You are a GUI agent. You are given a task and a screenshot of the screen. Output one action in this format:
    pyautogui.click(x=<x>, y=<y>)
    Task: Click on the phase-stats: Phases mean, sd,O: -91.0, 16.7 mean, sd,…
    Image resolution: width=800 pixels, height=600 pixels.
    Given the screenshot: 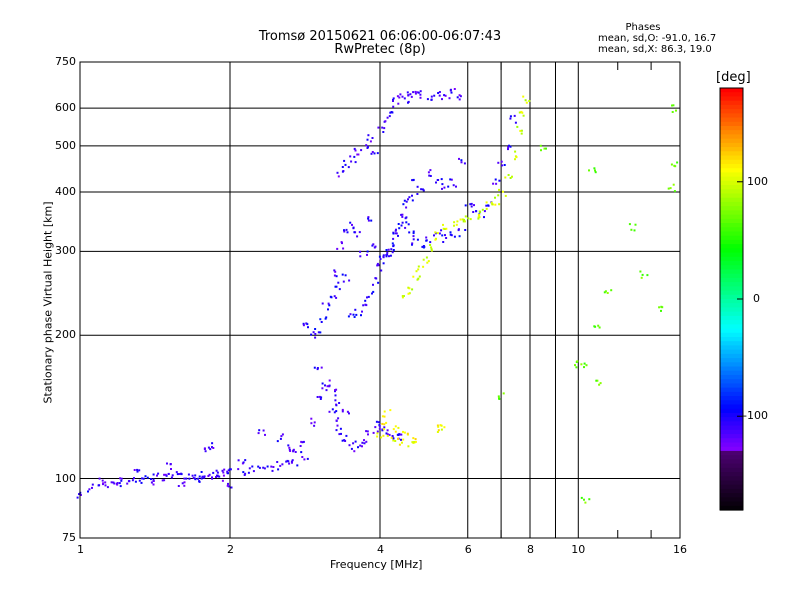 What is the action you would take?
    pyautogui.click(x=657, y=38)
    